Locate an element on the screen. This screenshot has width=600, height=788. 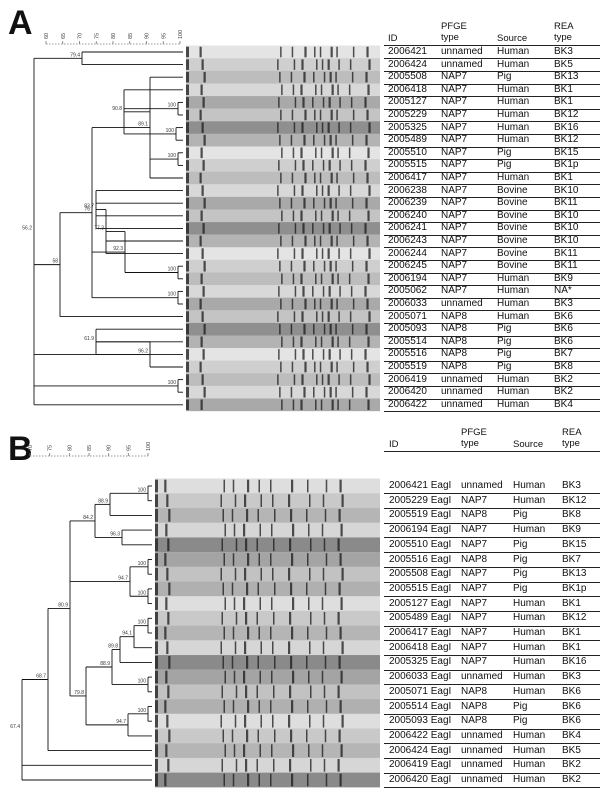
row-id: 2005229 is located at coordinates (407, 114).